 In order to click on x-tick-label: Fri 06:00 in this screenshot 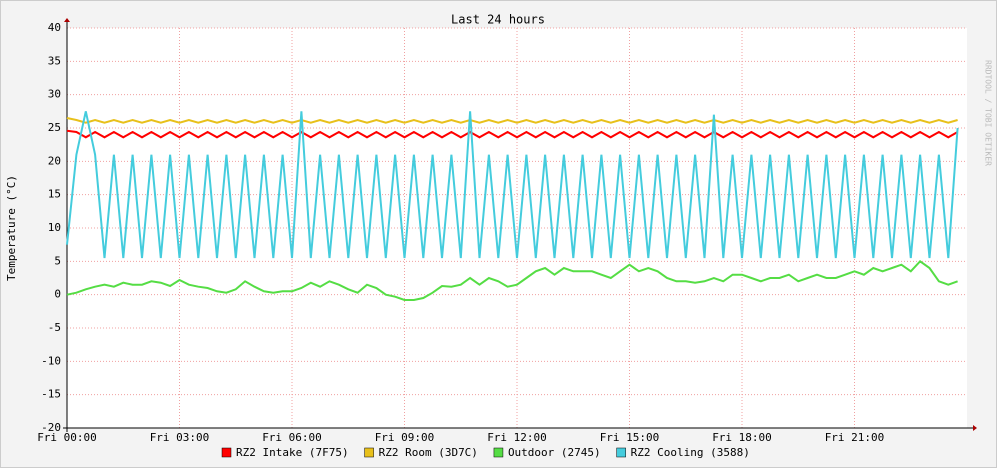, I will do `click(292, 437)`.